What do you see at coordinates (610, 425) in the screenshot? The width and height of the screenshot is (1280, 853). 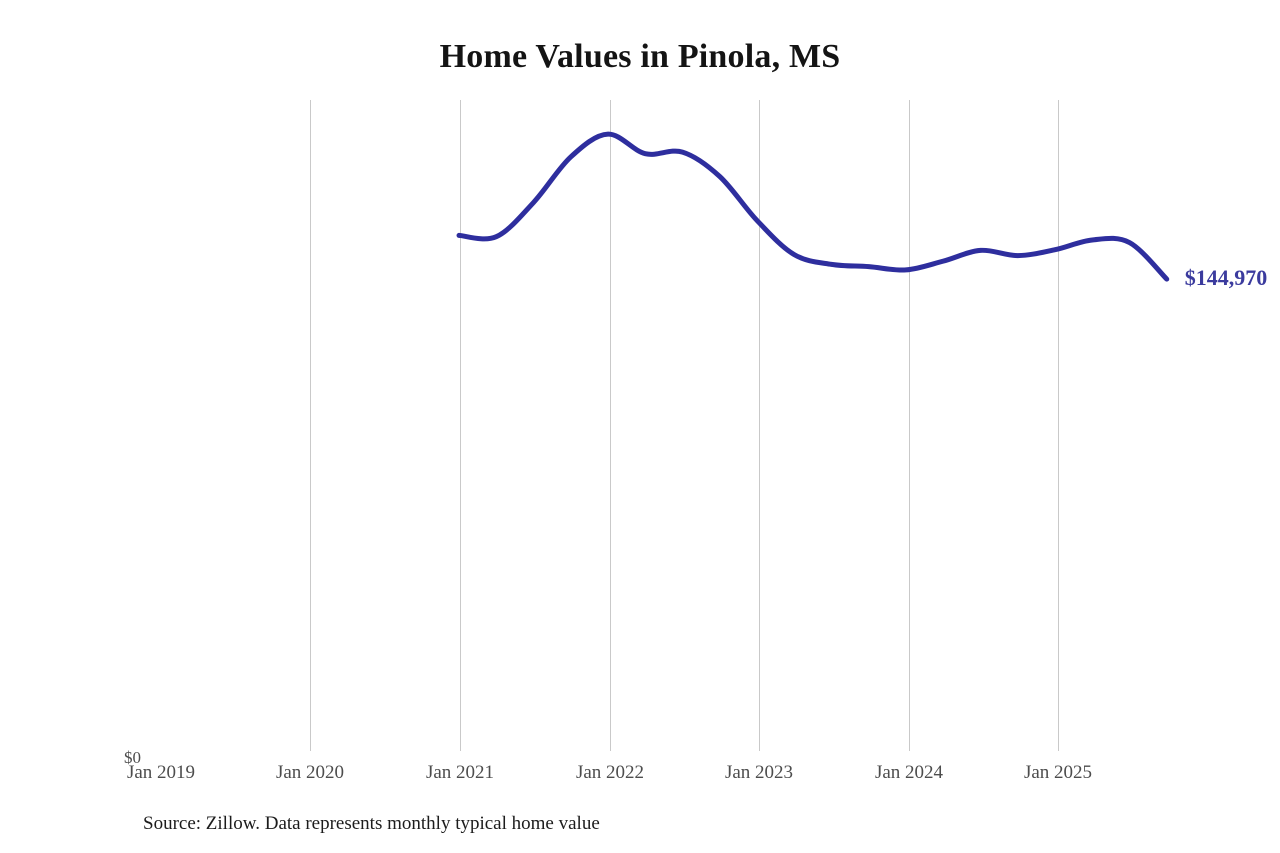 I see `gridline-jan-2022` at bounding box center [610, 425].